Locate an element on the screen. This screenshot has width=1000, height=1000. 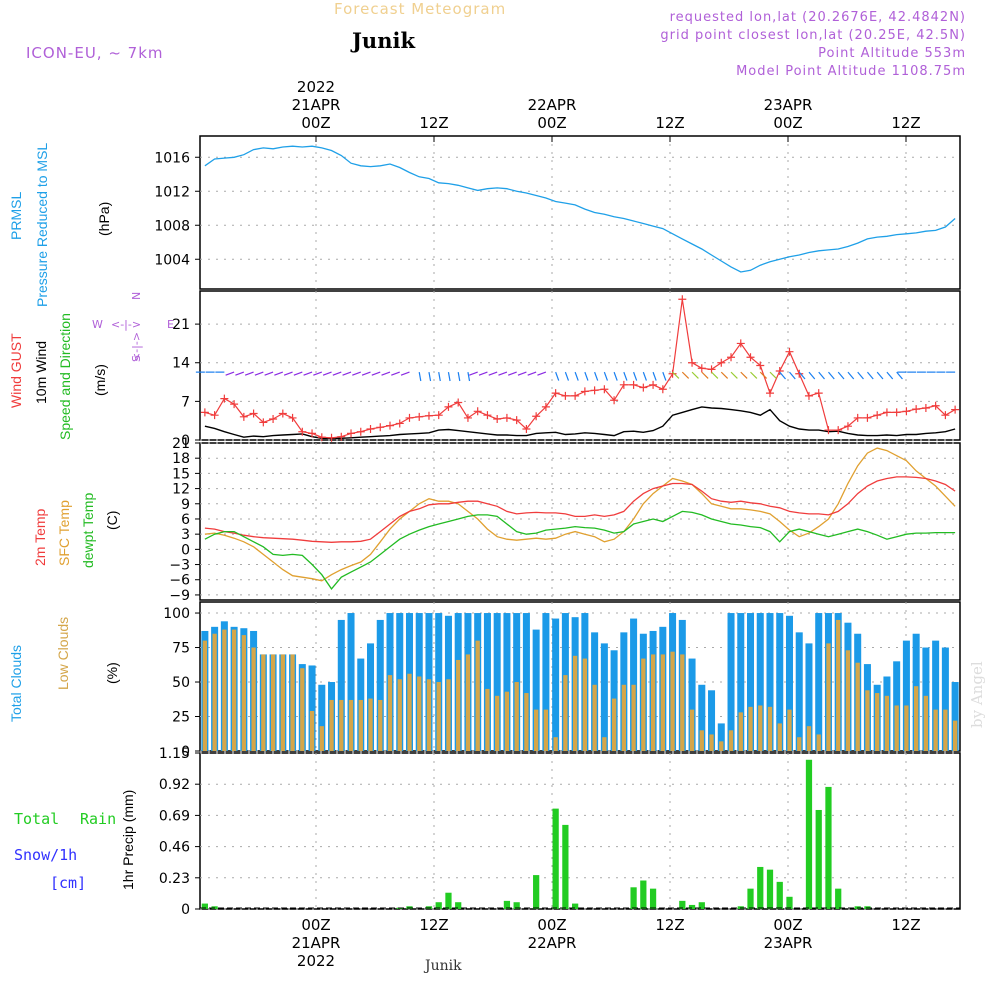
wind-tick-label: 0 is located at coordinates (185, 441).